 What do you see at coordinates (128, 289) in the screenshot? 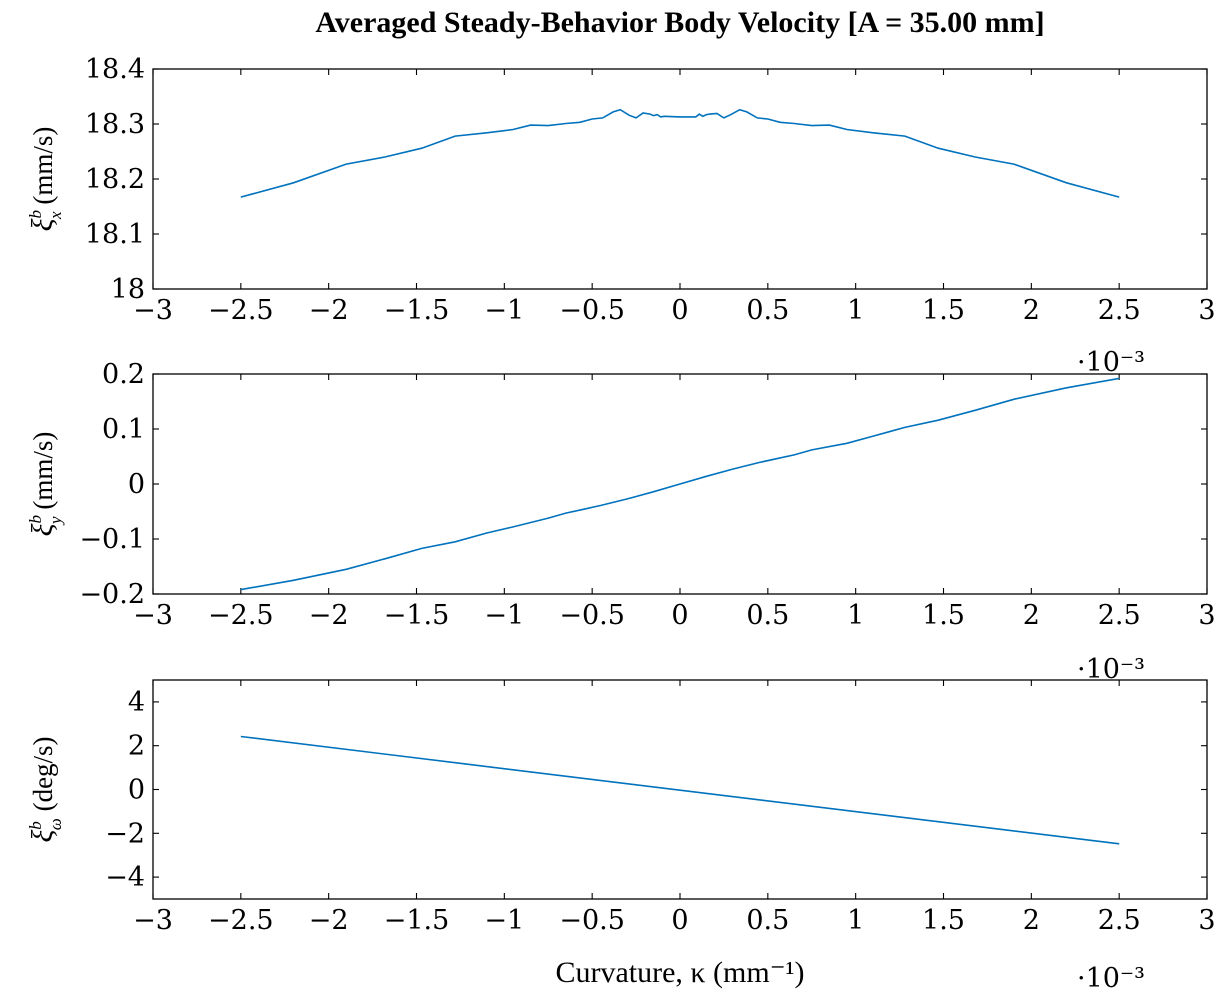
I see `y-tick-label: 18` at bounding box center [128, 289].